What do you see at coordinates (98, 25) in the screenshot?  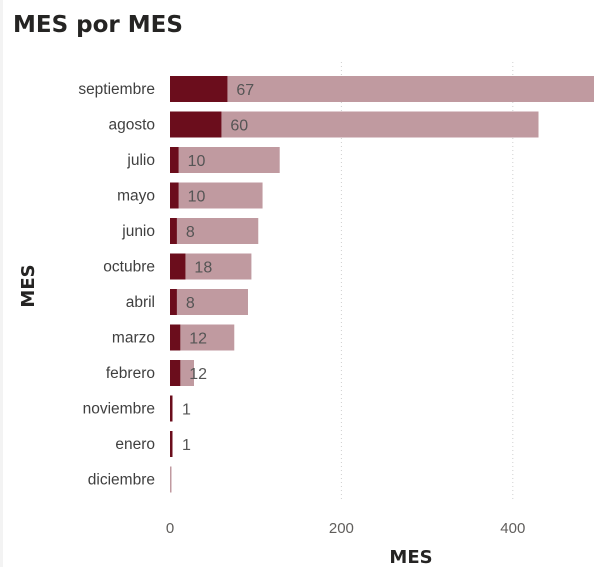 I see `chart-title: MES por MES` at bounding box center [98, 25].